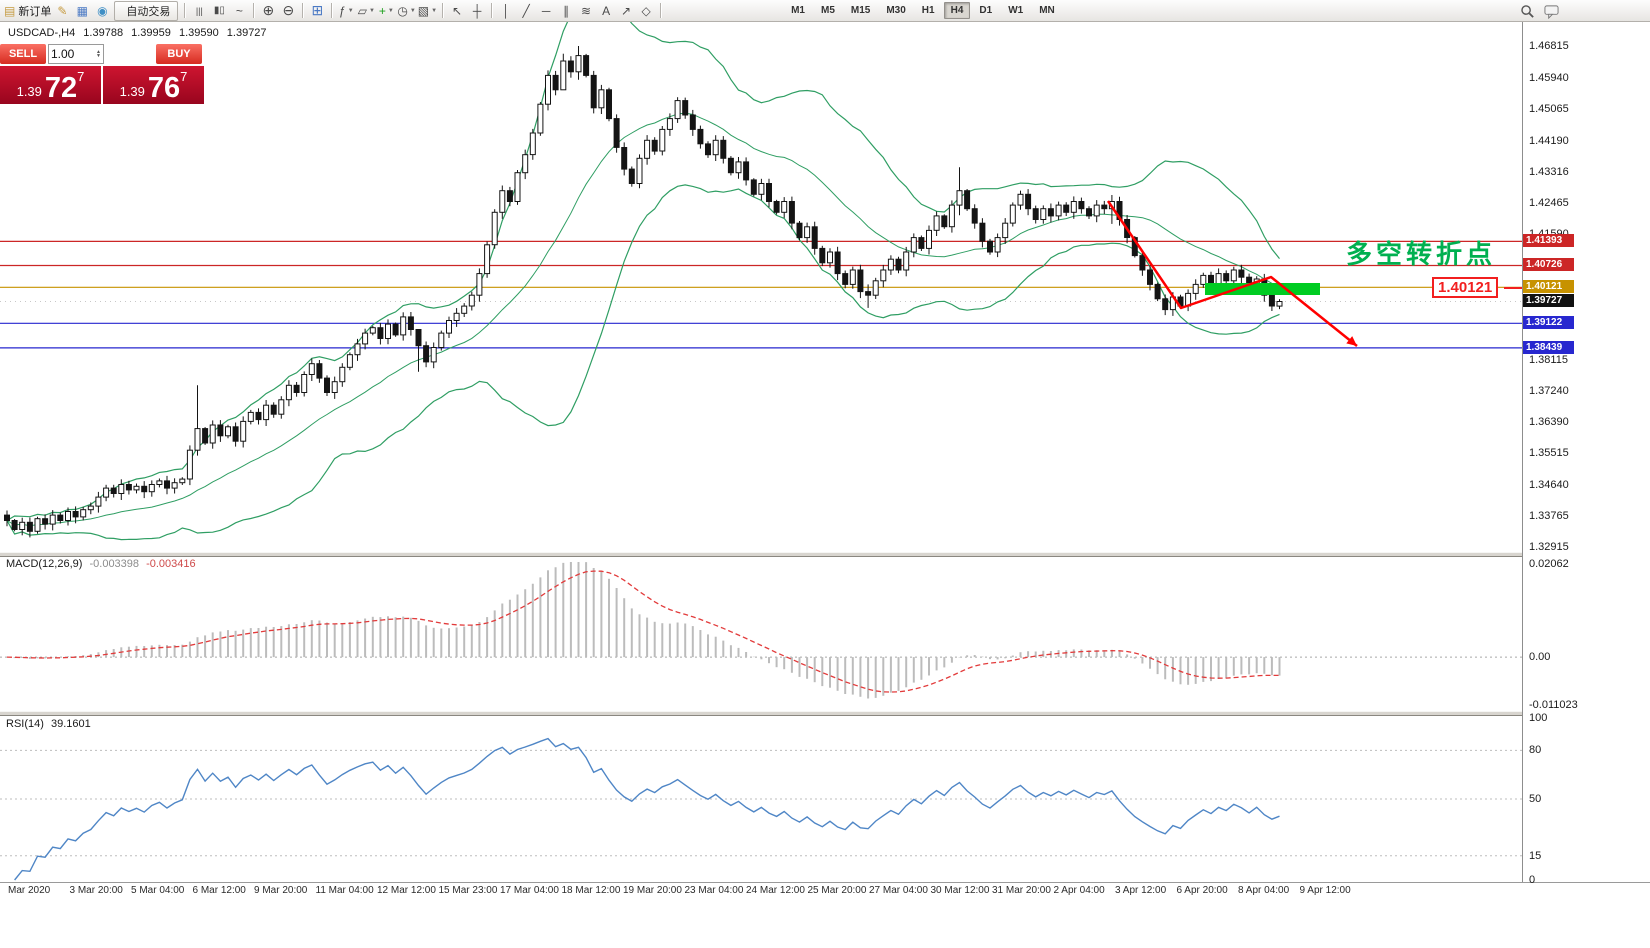 The width and height of the screenshot is (1650, 948). I want to click on time-label: 18 Mar 12:00, so click(591, 890).